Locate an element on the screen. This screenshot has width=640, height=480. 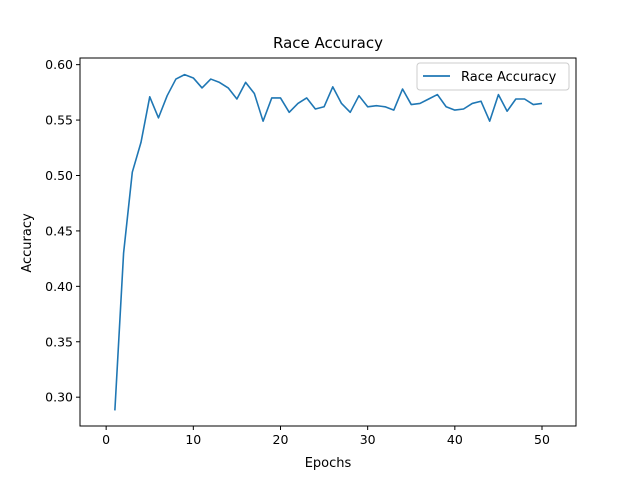
x-tick-label: 20 is located at coordinates (281, 439).